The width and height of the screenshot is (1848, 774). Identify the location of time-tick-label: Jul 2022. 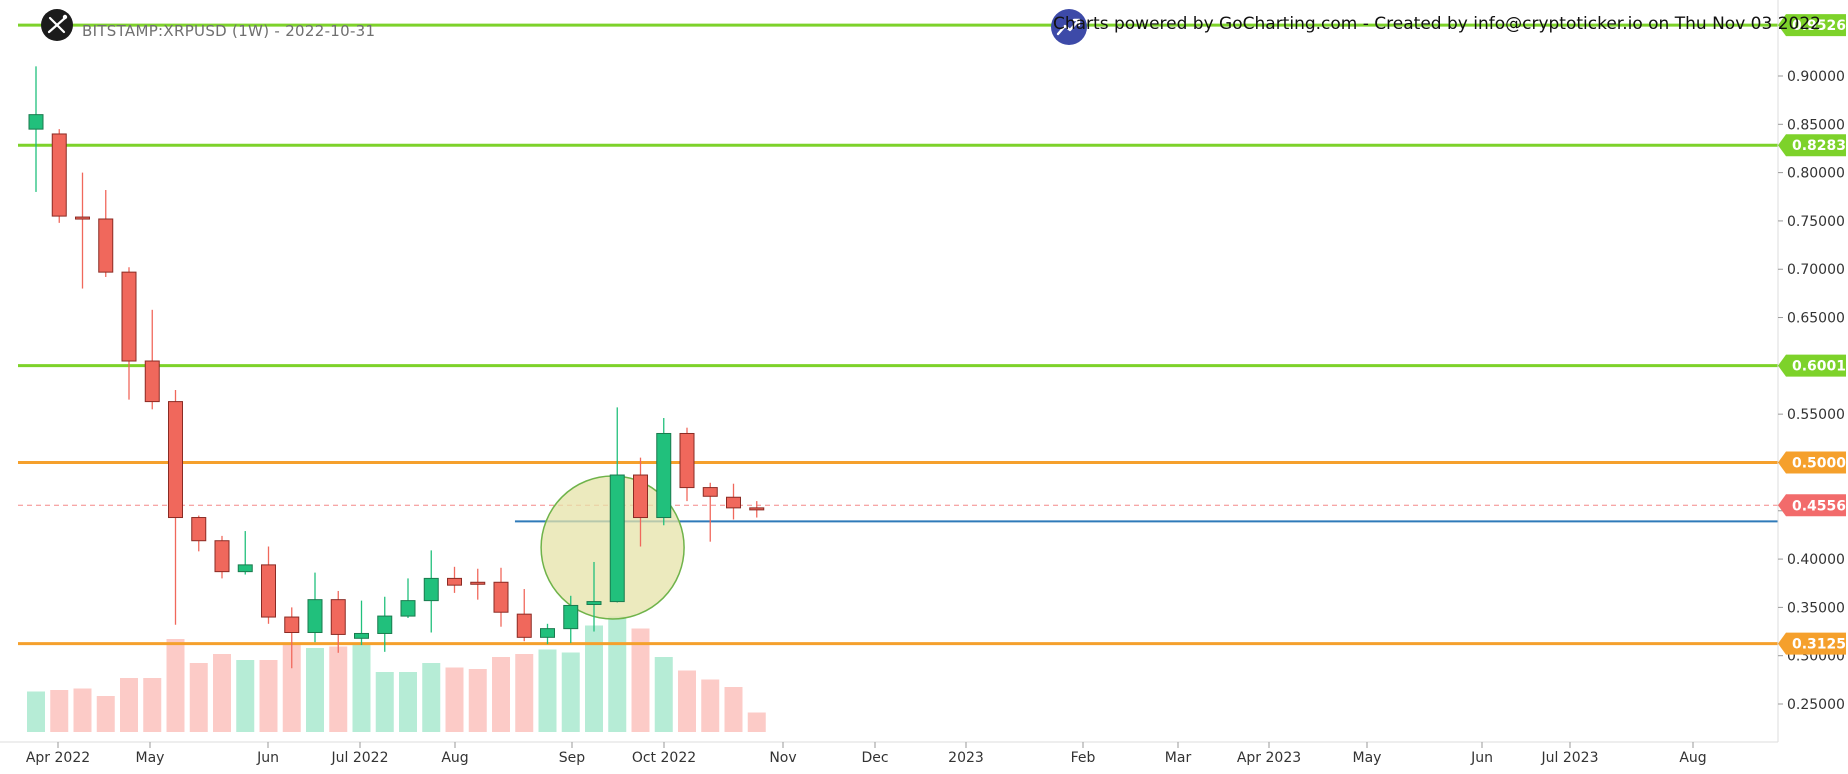
(360, 758).